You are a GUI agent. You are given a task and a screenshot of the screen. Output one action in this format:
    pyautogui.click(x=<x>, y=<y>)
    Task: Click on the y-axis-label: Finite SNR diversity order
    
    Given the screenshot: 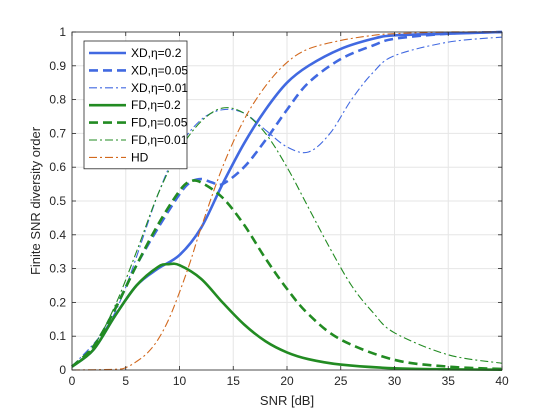 What is the action you would take?
    pyautogui.click(x=35, y=200)
    